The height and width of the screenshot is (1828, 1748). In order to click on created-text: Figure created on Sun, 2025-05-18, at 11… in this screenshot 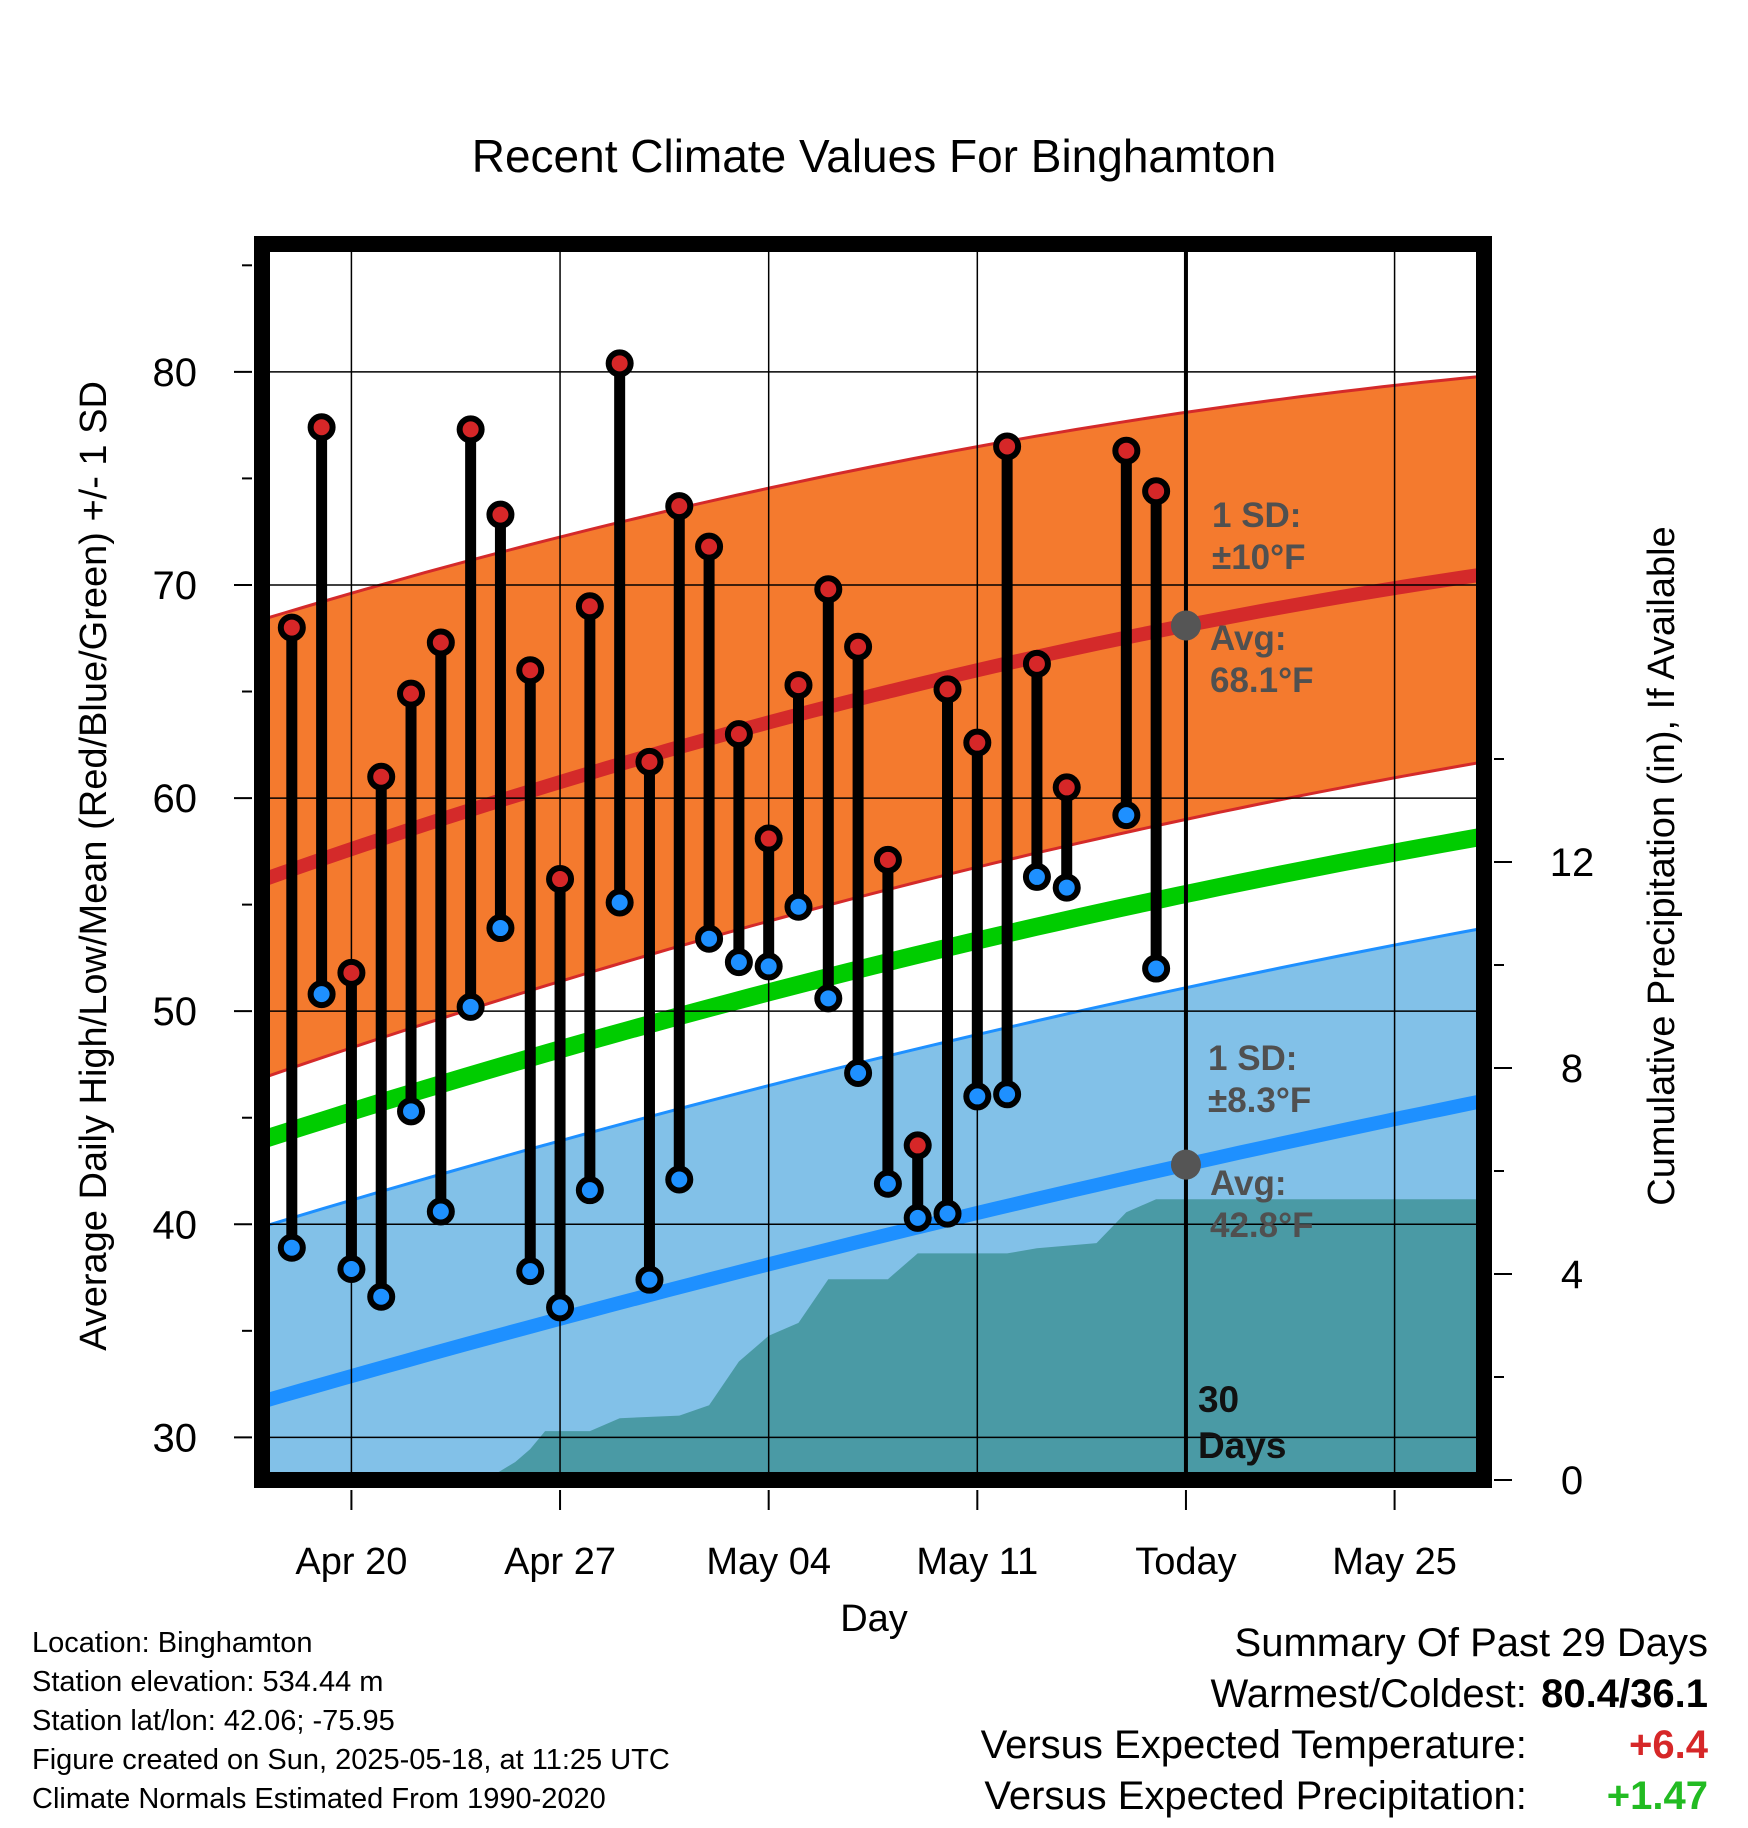, I will do `click(351, 1760)`.